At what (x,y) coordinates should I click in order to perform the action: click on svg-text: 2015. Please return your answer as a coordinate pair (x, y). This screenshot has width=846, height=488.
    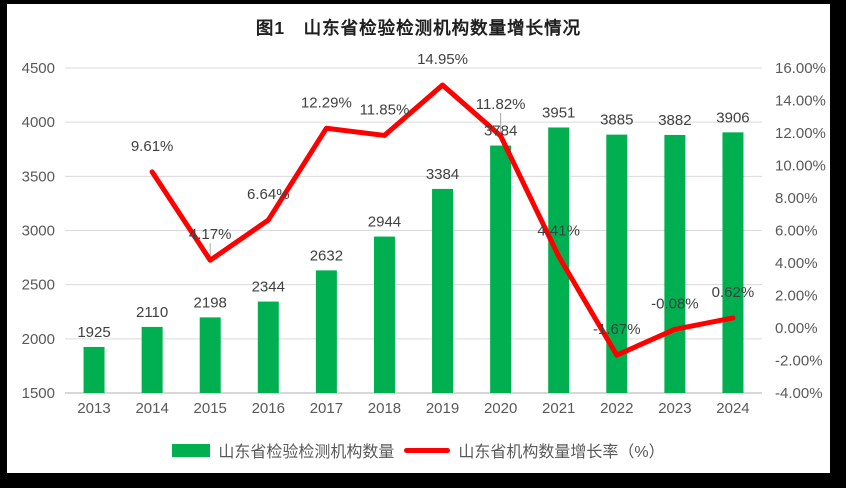
    Looking at the image, I should click on (210, 408).